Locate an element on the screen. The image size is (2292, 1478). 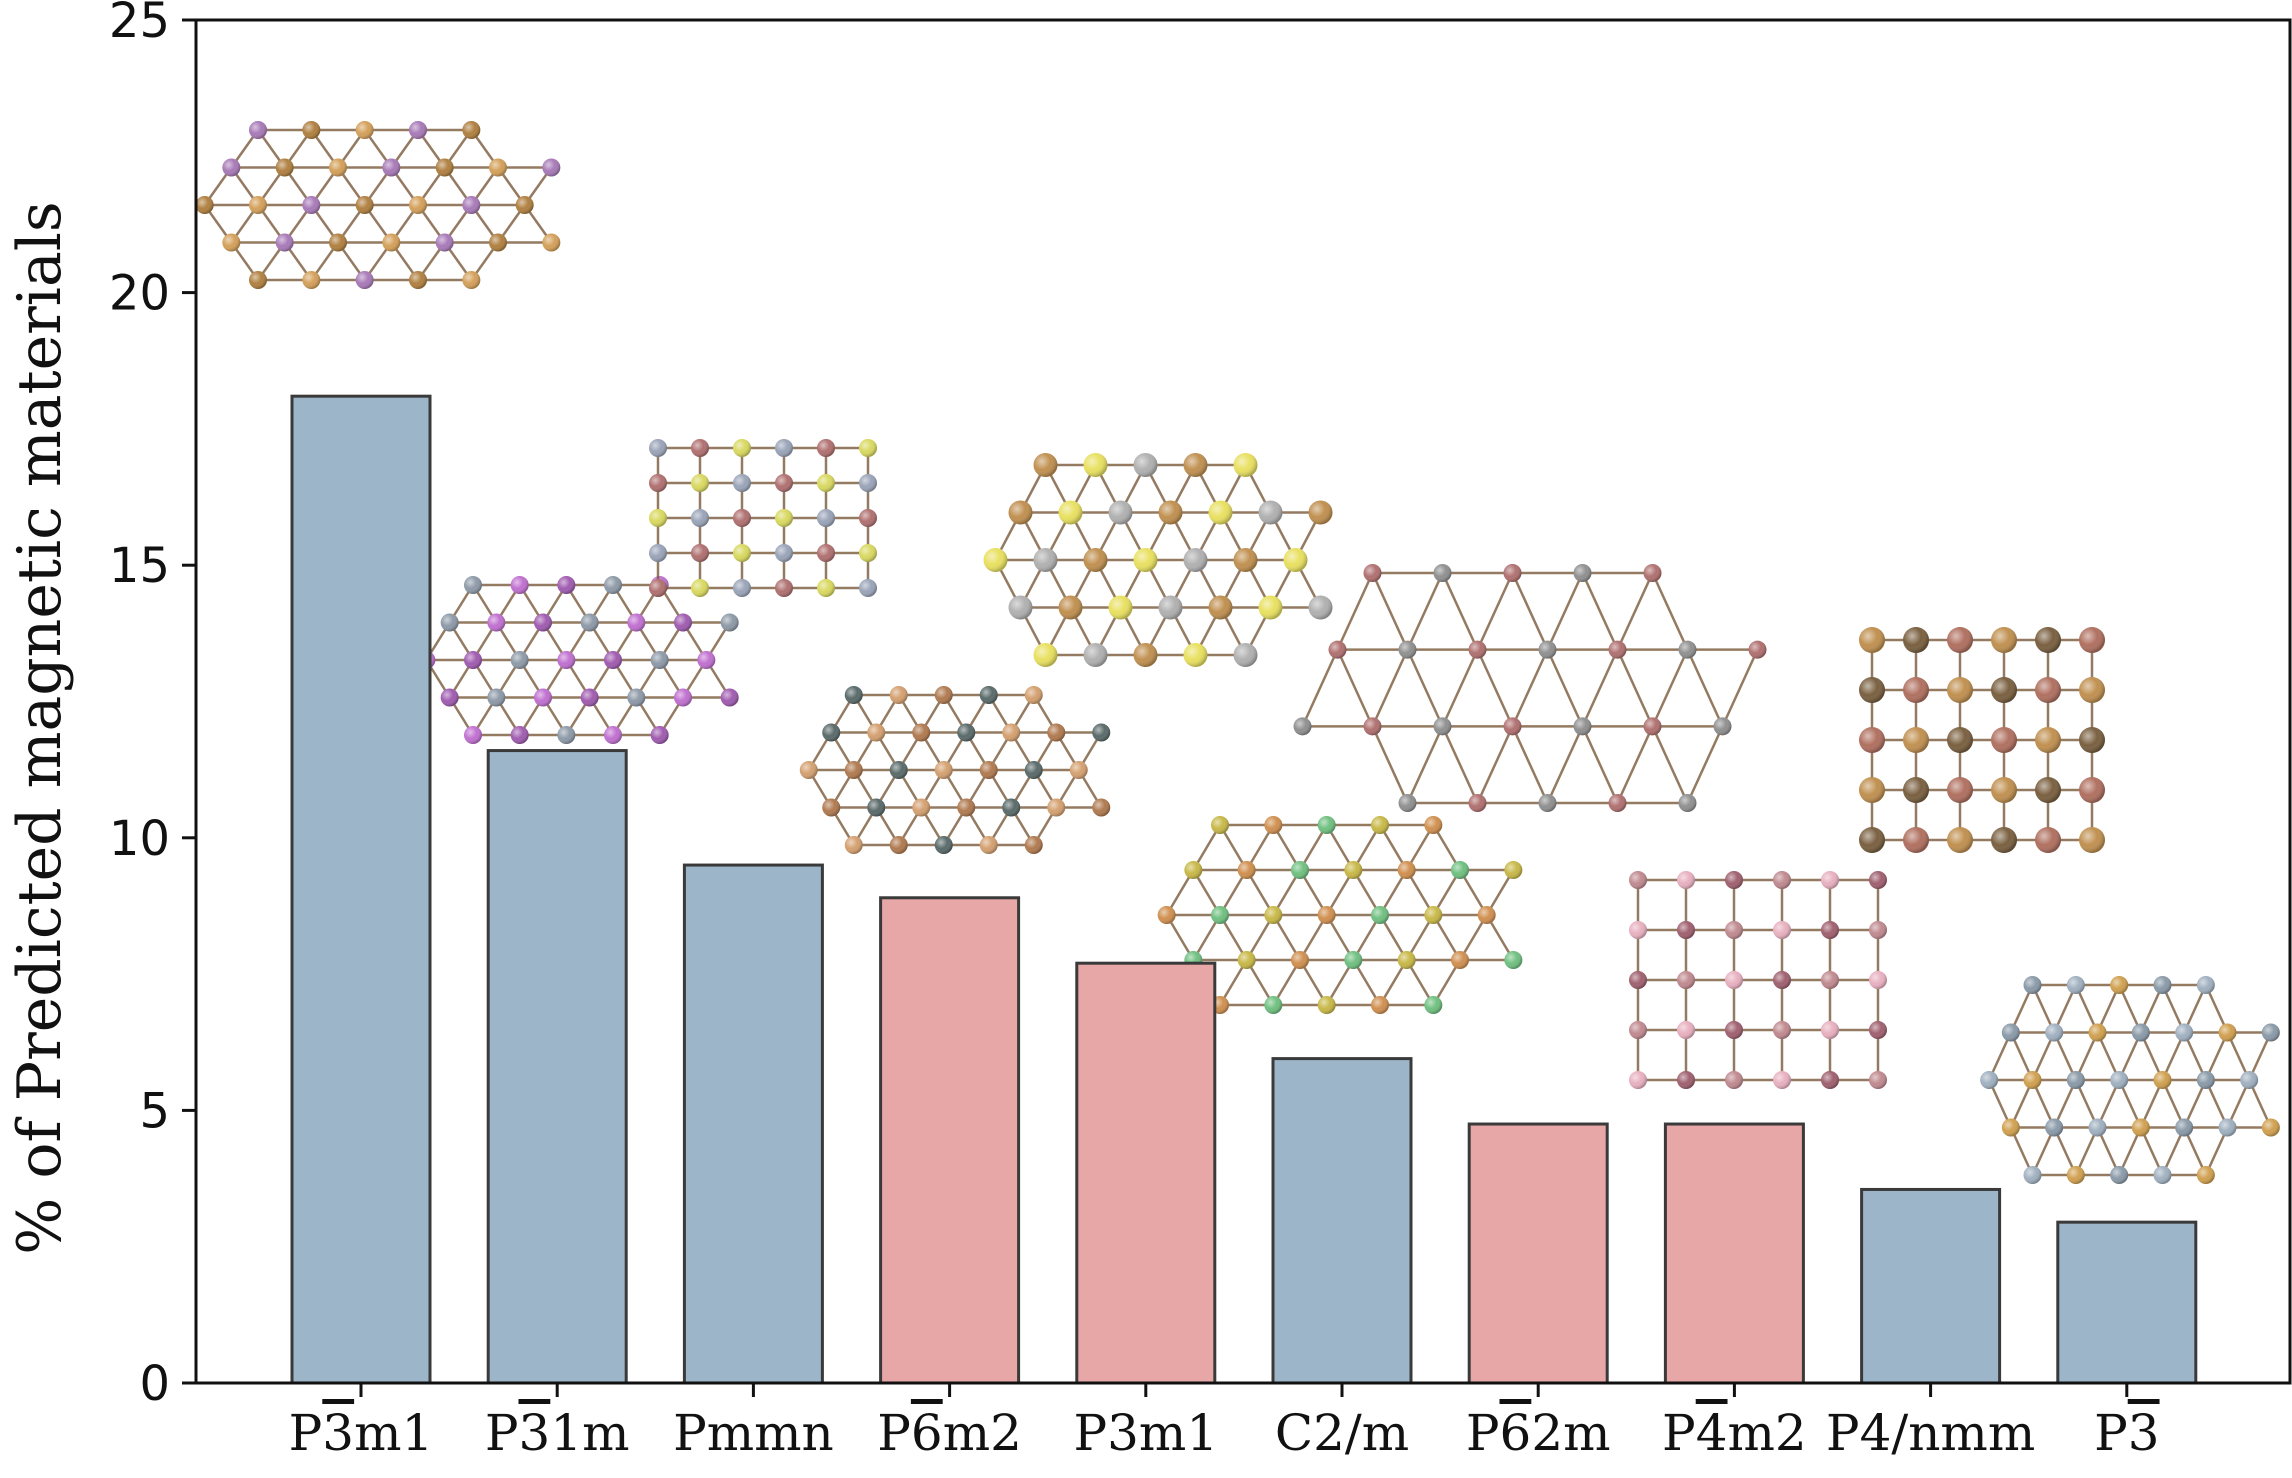
y-tick-label: 10 is located at coordinates (139, 839).